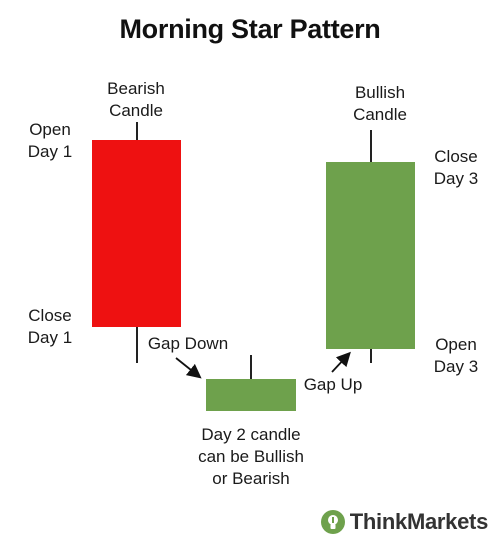 This screenshot has height=547, width=500. What do you see at coordinates (419, 521) in the screenshot?
I see `logo-text: ThinkMarkets` at bounding box center [419, 521].